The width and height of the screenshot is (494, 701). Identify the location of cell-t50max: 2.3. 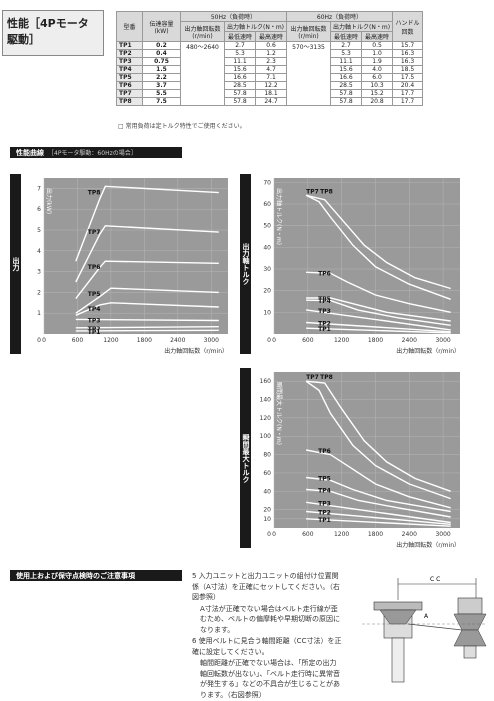
(271, 61).